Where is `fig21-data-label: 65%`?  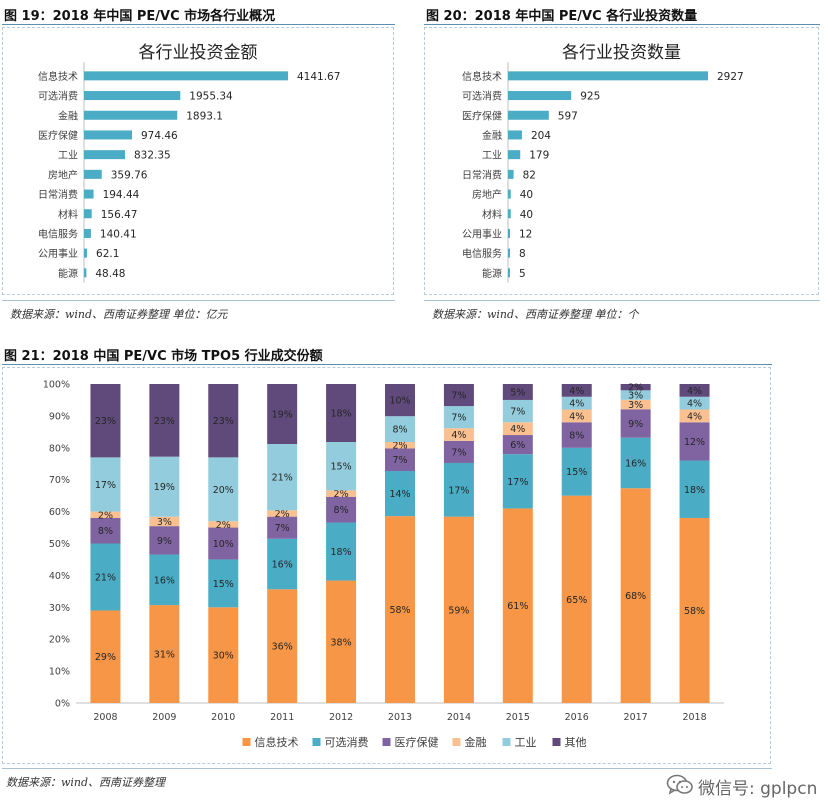
fig21-data-label: 65% is located at coordinates (576, 600).